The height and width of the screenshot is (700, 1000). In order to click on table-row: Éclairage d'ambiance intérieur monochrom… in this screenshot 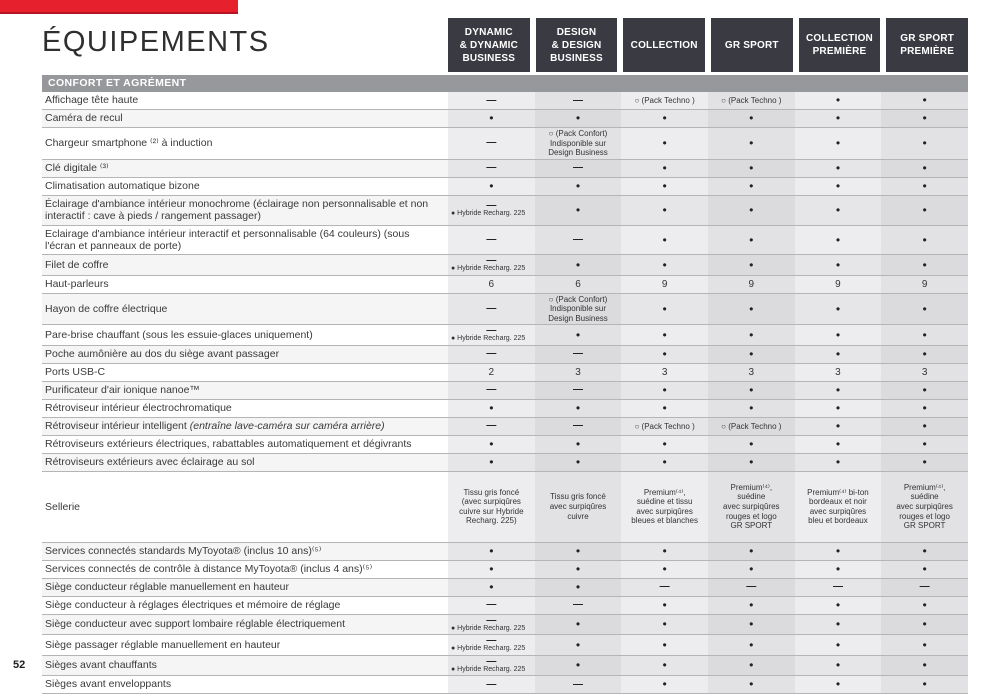, I will do `click(505, 210)`.